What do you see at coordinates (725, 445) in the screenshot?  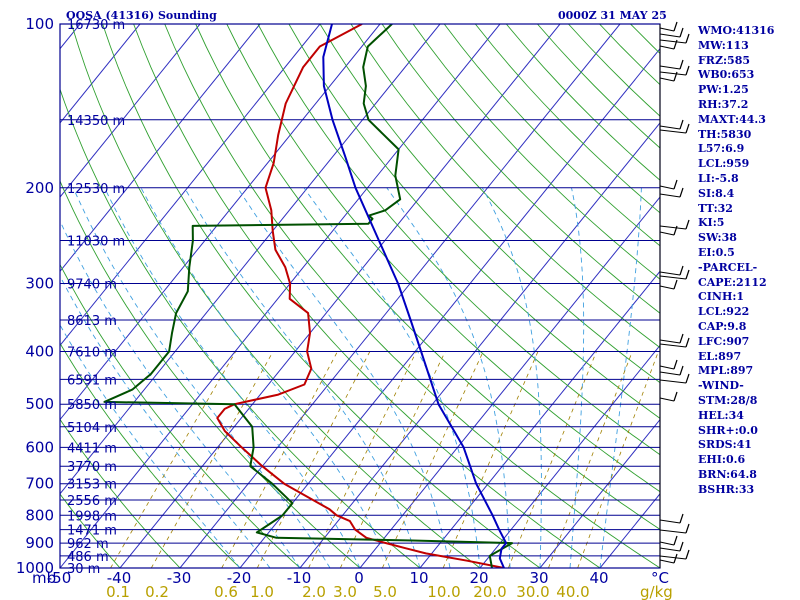 I see `index-line: SRDS:41` at bounding box center [725, 445].